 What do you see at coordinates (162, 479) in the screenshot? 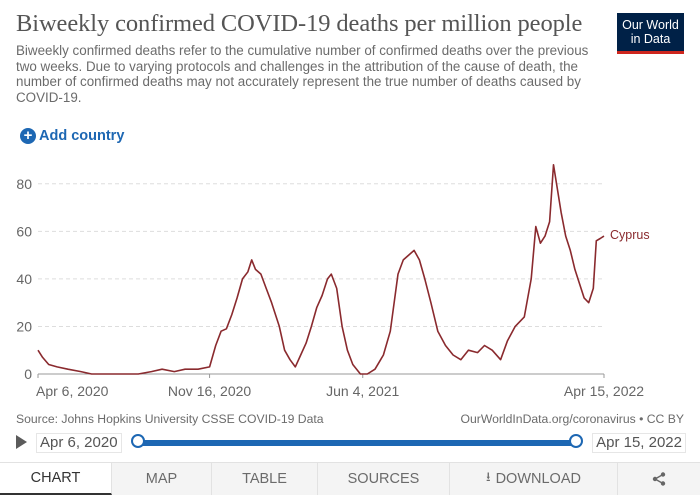
I see `tab-map: MAP` at bounding box center [162, 479].